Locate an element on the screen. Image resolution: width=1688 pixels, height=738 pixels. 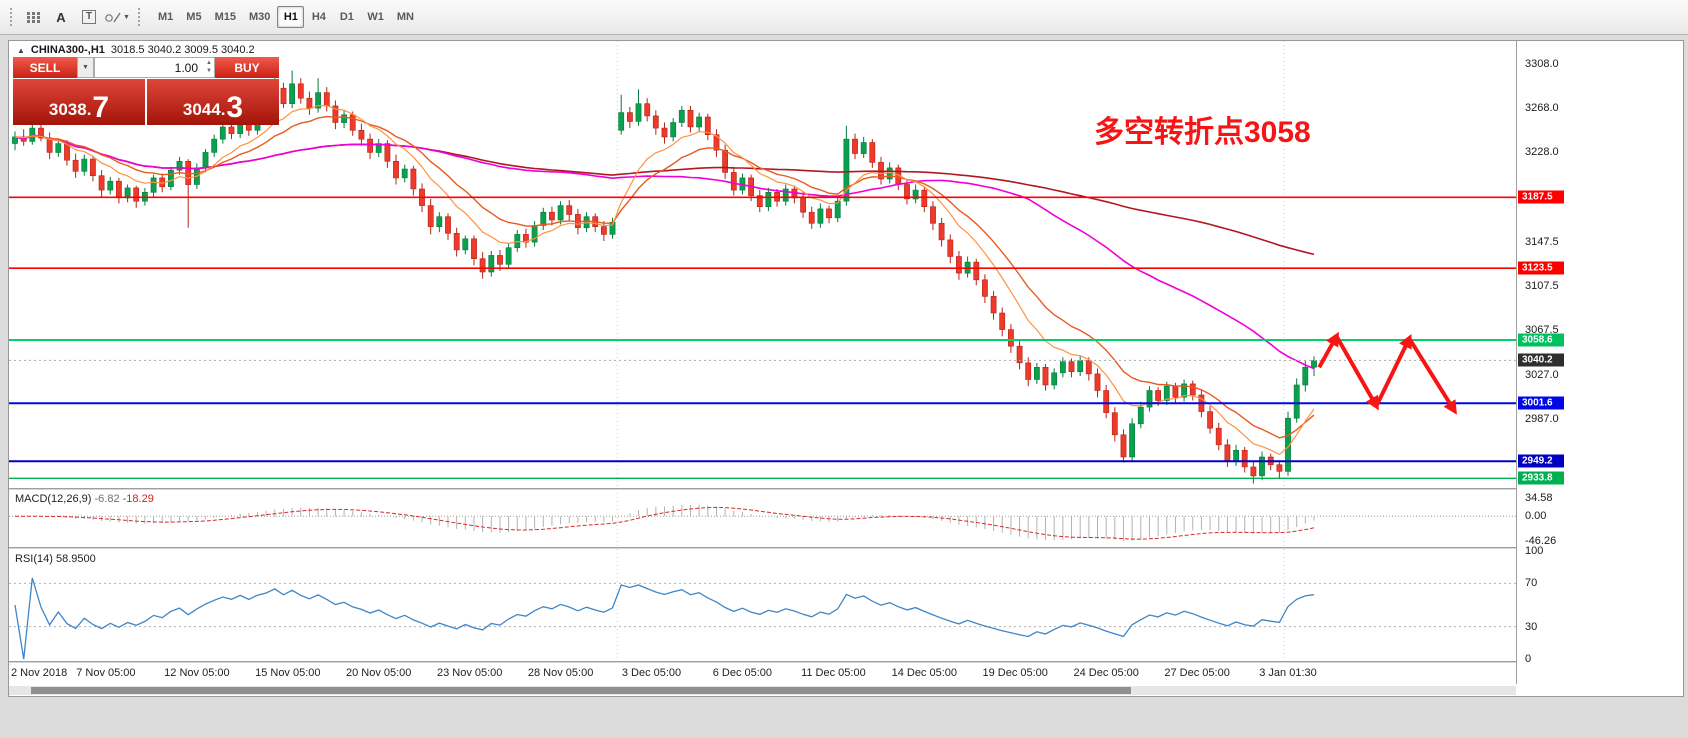
ask-big-digit: 3 is located at coordinates (235, 107).